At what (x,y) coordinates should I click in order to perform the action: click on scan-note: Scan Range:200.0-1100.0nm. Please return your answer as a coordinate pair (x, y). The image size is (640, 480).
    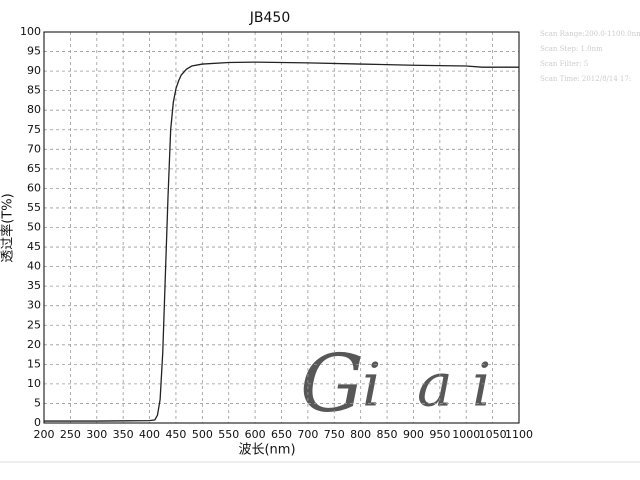
    Looking at the image, I should click on (590, 34).